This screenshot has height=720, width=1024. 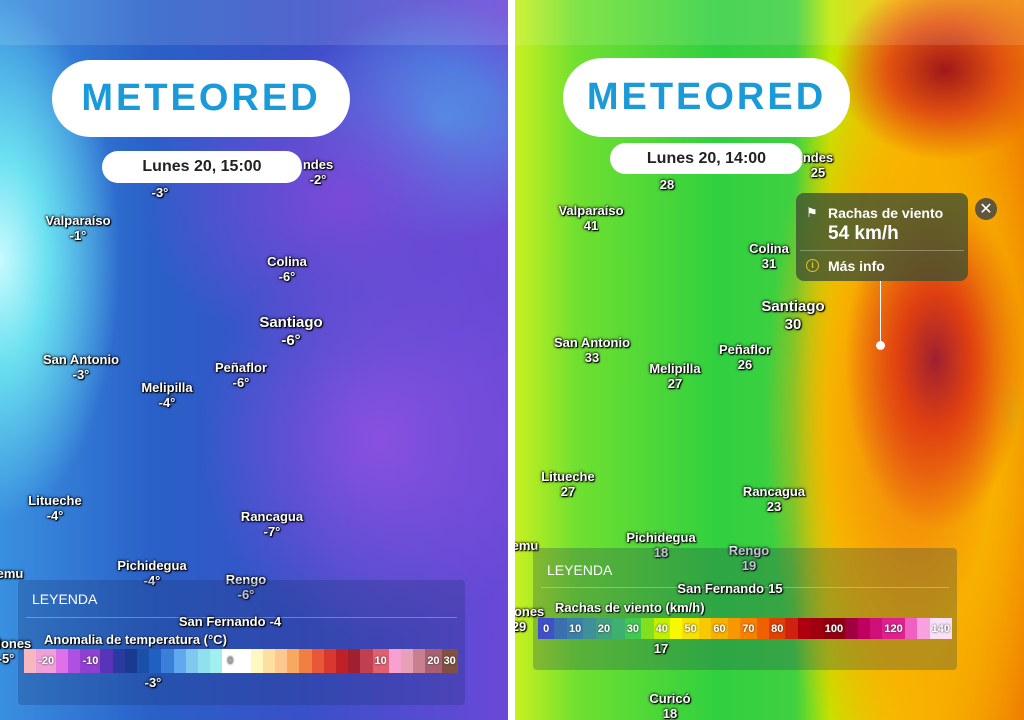 I want to click on city-label: Valparaíso -1°, so click(x=78, y=228).